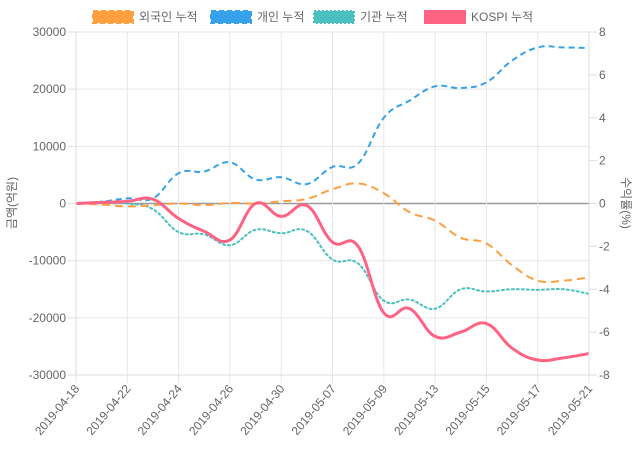 Image resolution: width=640 pixels, height=450 pixels. I want to click on y-axis-label: 금액(억원), so click(12, 203).